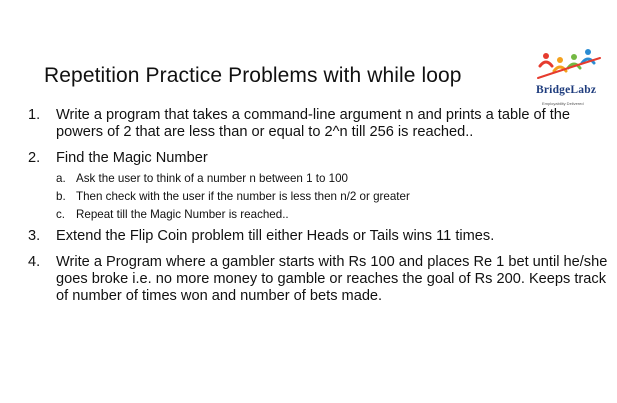  What do you see at coordinates (61, 196) in the screenshot?
I see `sub-item-letter: b.` at bounding box center [61, 196].